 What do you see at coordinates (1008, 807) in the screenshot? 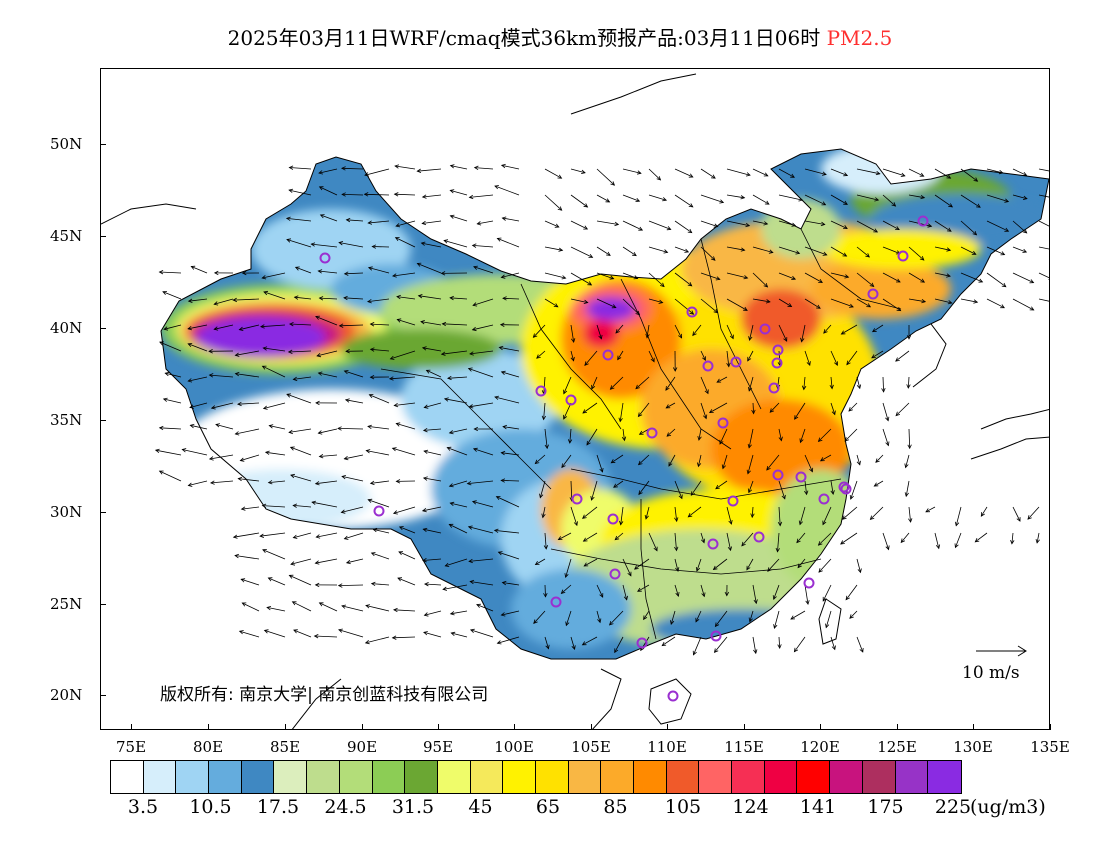
I see `legend-unit: (ug/m3)` at bounding box center [1008, 807].